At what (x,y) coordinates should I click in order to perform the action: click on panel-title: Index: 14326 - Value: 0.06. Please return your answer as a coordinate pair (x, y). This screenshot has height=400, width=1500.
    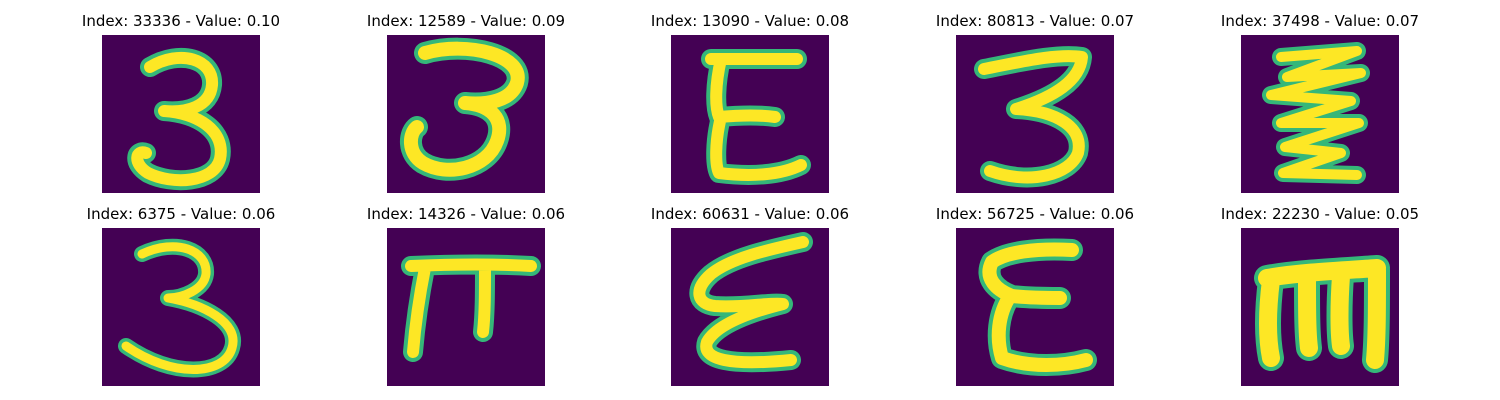
    Looking at the image, I should click on (466, 214).